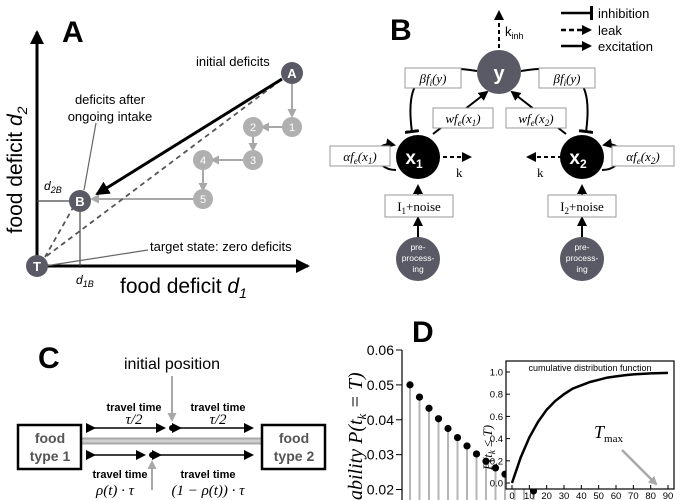 This screenshot has width=680, height=500. Describe the element at coordinates (496, 373) in the screenshot. I see `inset-y-tick-label: 1.0` at that location.